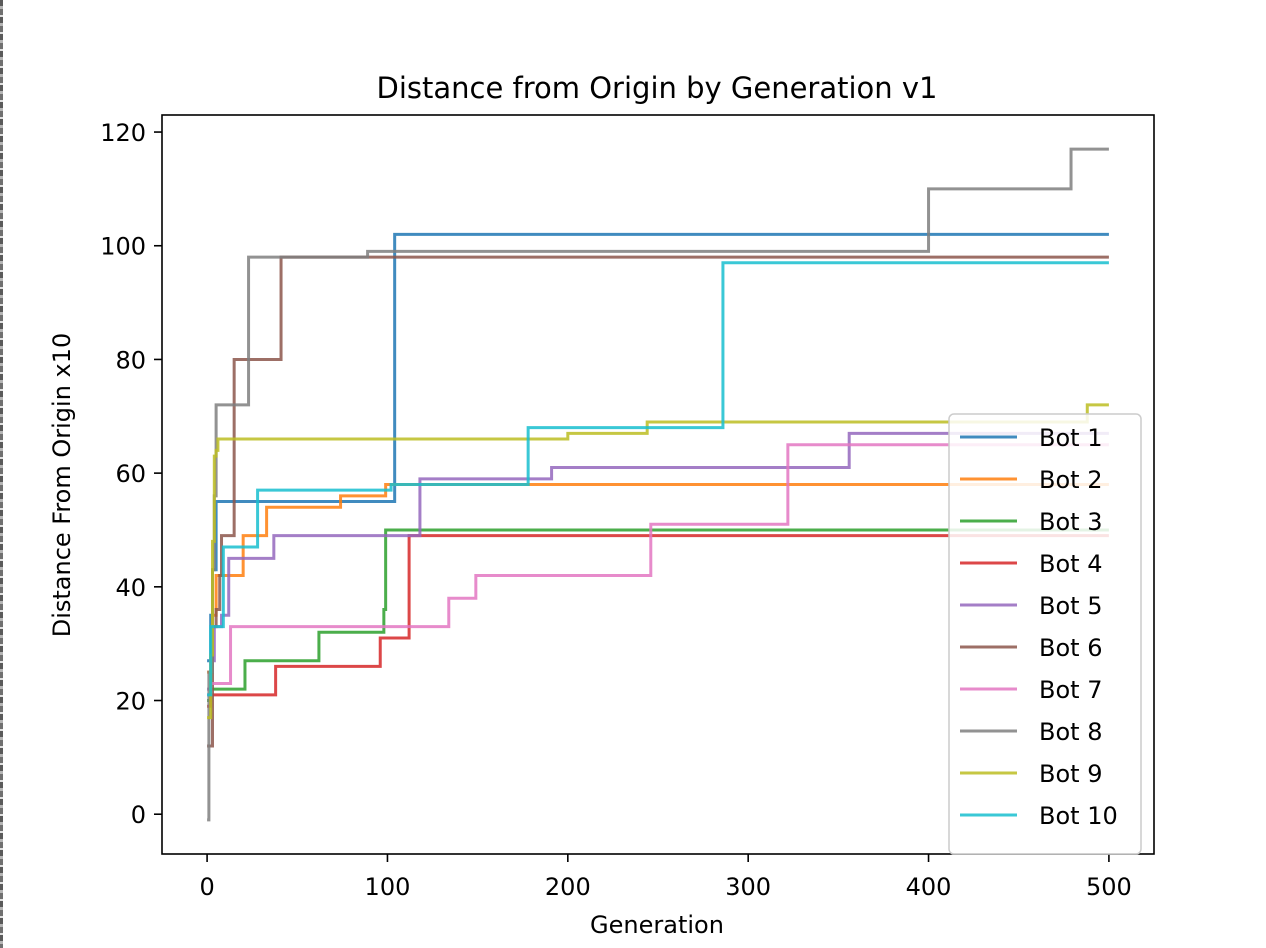  Describe the element at coordinates (1070, 606) in the screenshot. I see `legend-entry-5: Bot 5` at that location.